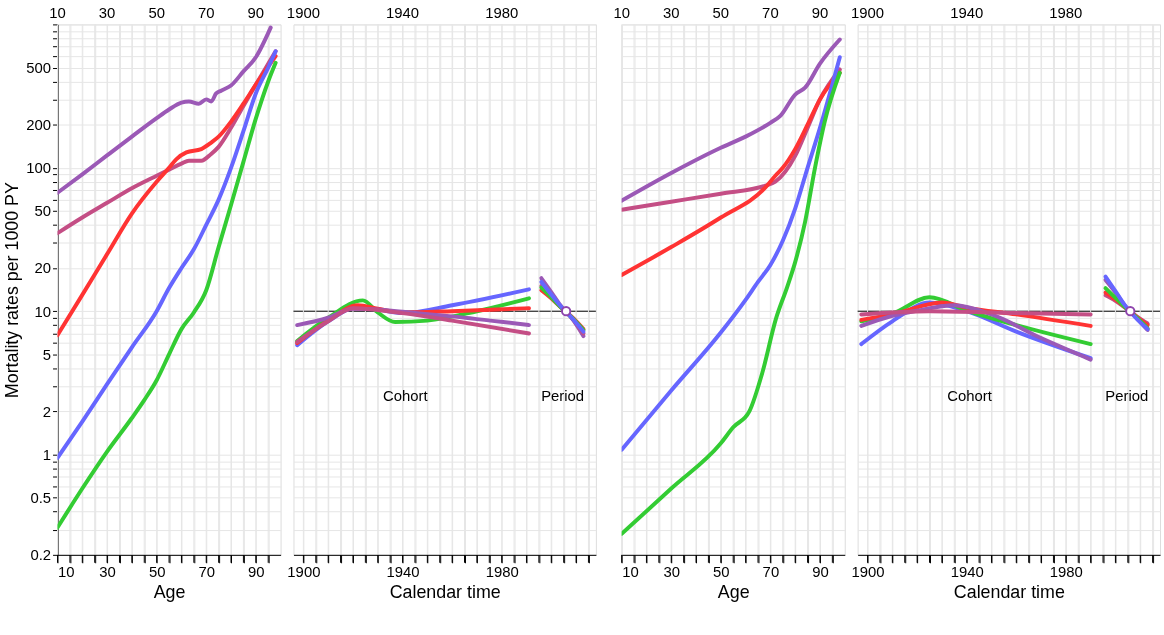  Describe the element at coordinates (39, 68) in the screenshot. I see `y-tick-label: 500` at that location.